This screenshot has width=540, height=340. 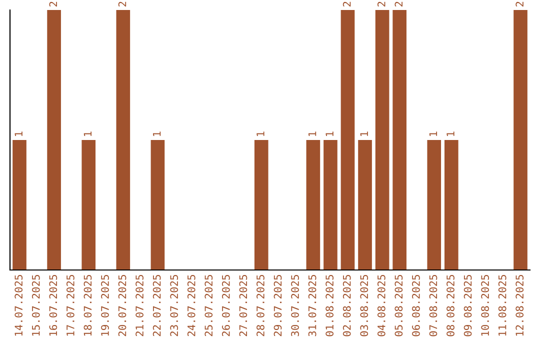 What do you see at coordinates (381, 305) in the screenshot?
I see `x-tick-label: 04.08.2025` at bounding box center [381, 305].